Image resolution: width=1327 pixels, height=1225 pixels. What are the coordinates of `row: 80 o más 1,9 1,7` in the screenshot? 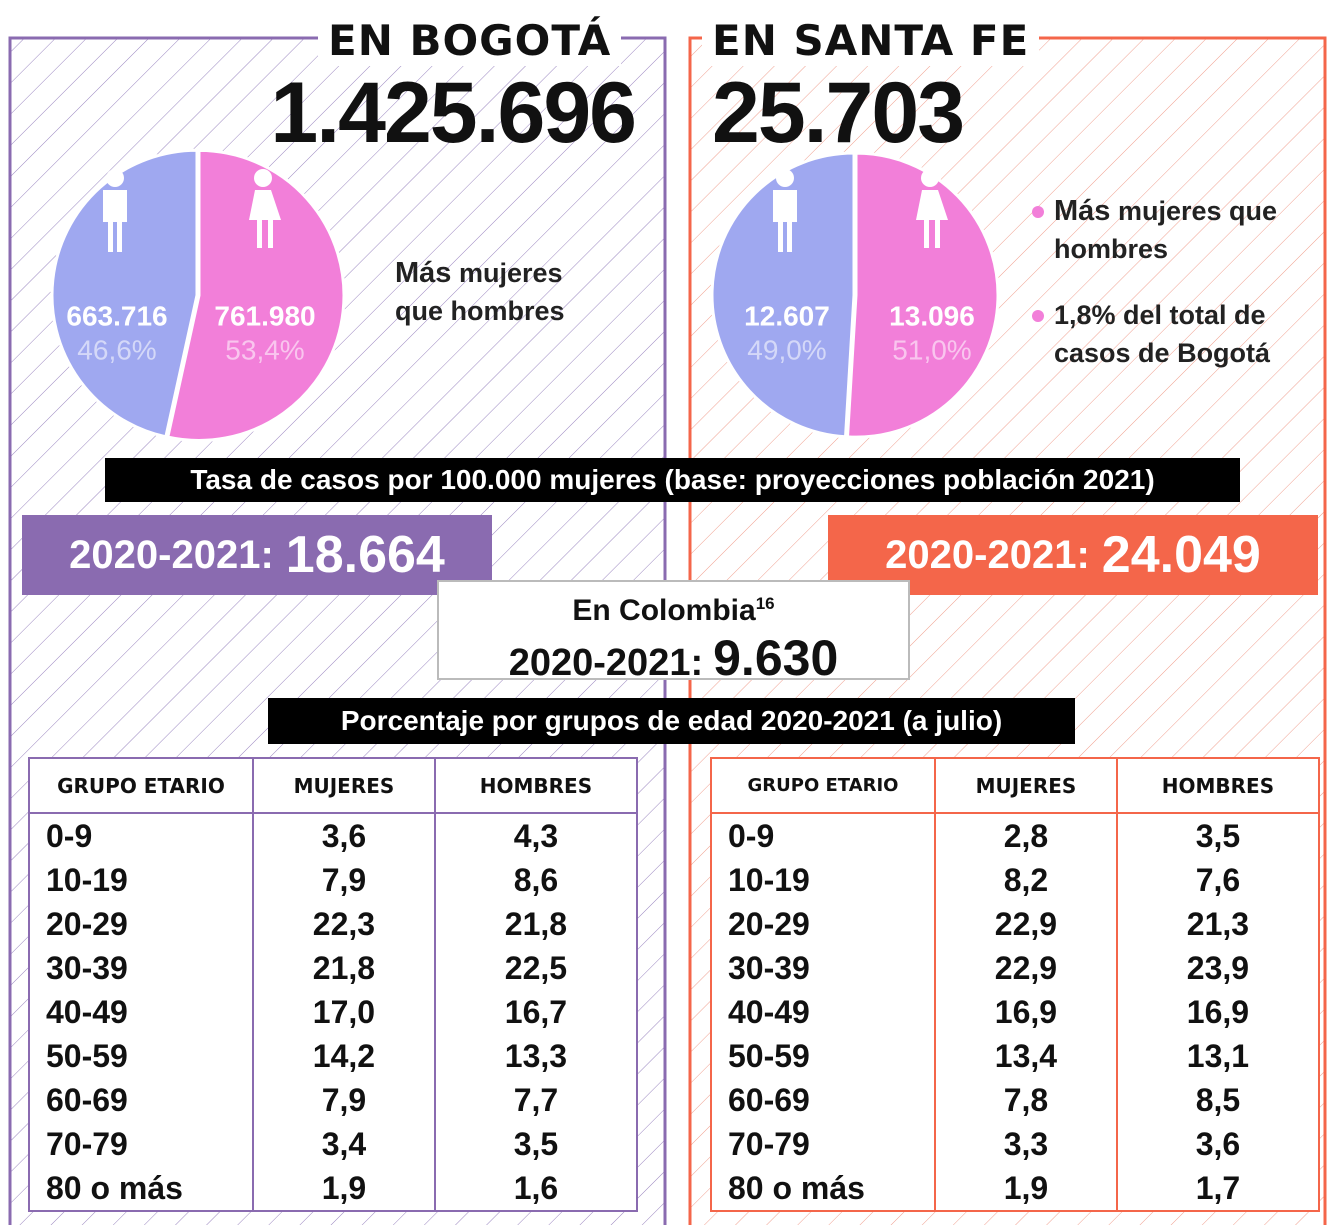 It's located at (1015, 1189).